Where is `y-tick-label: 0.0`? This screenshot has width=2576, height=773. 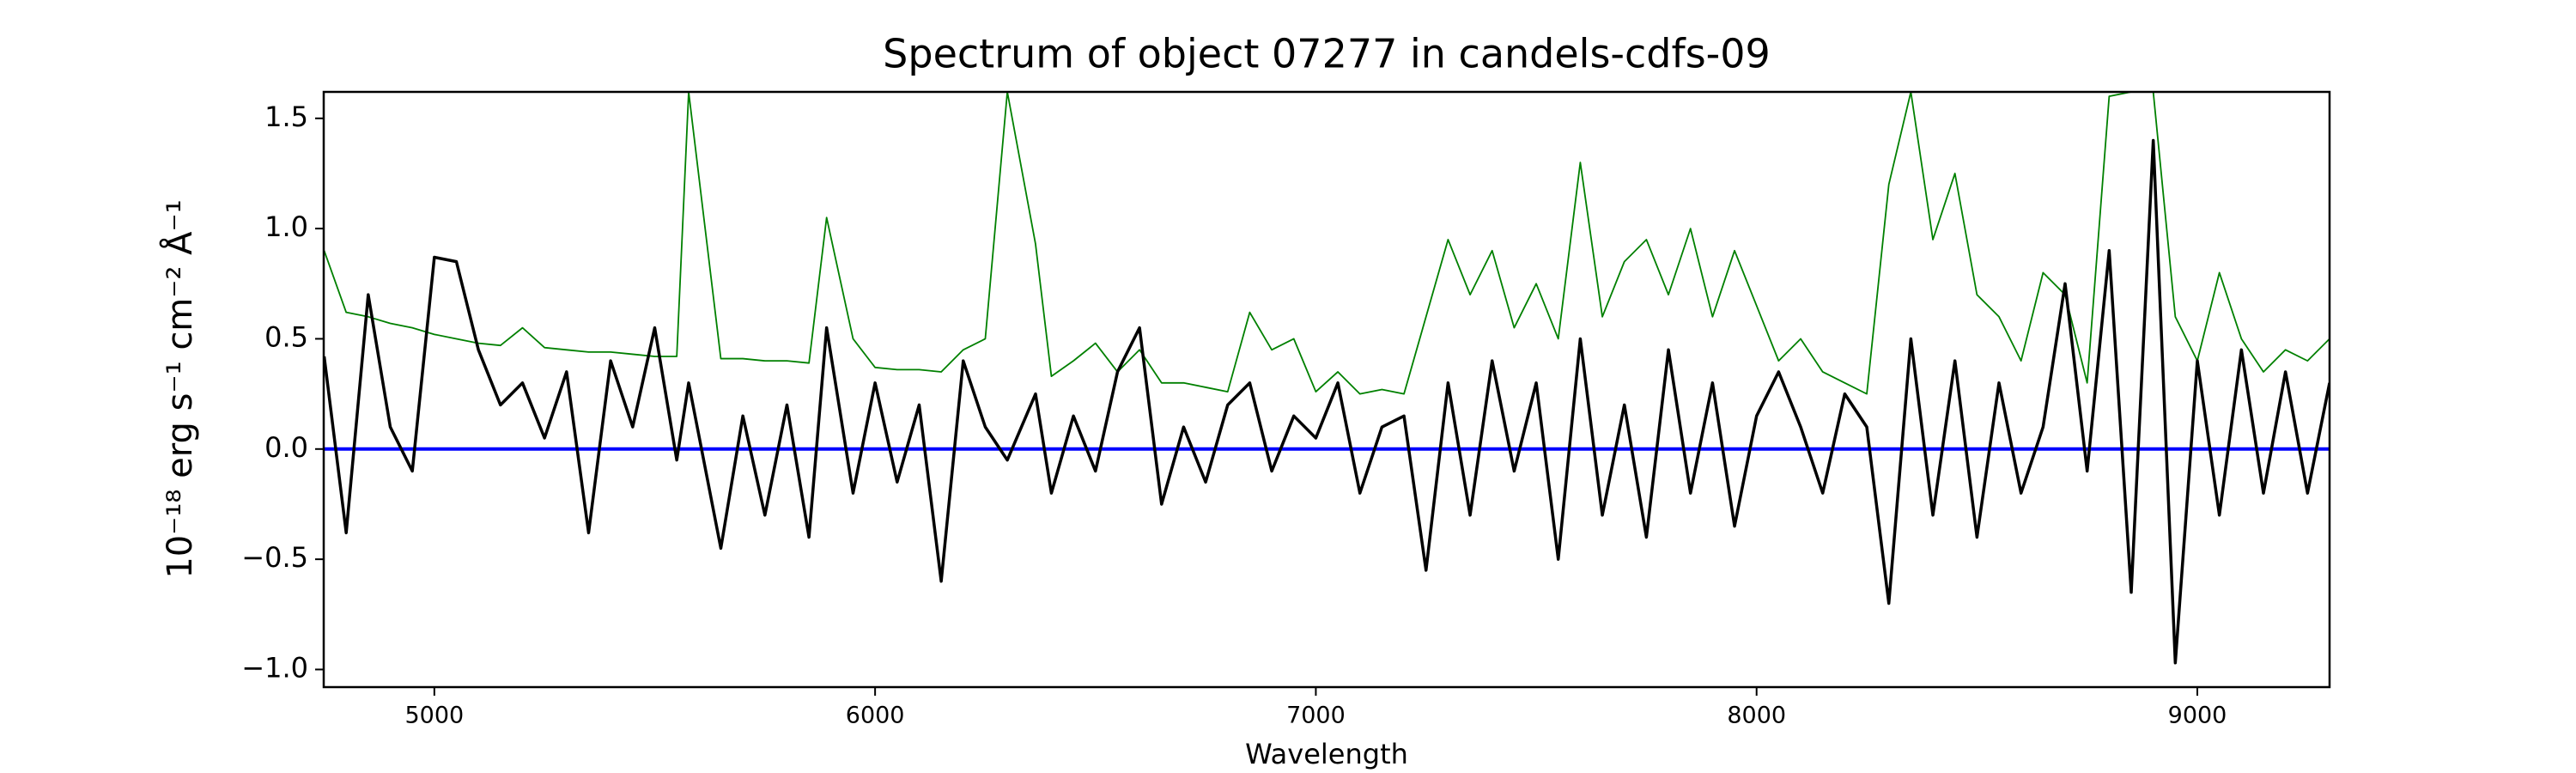
y-tick-label: 0.0 is located at coordinates (286, 447).